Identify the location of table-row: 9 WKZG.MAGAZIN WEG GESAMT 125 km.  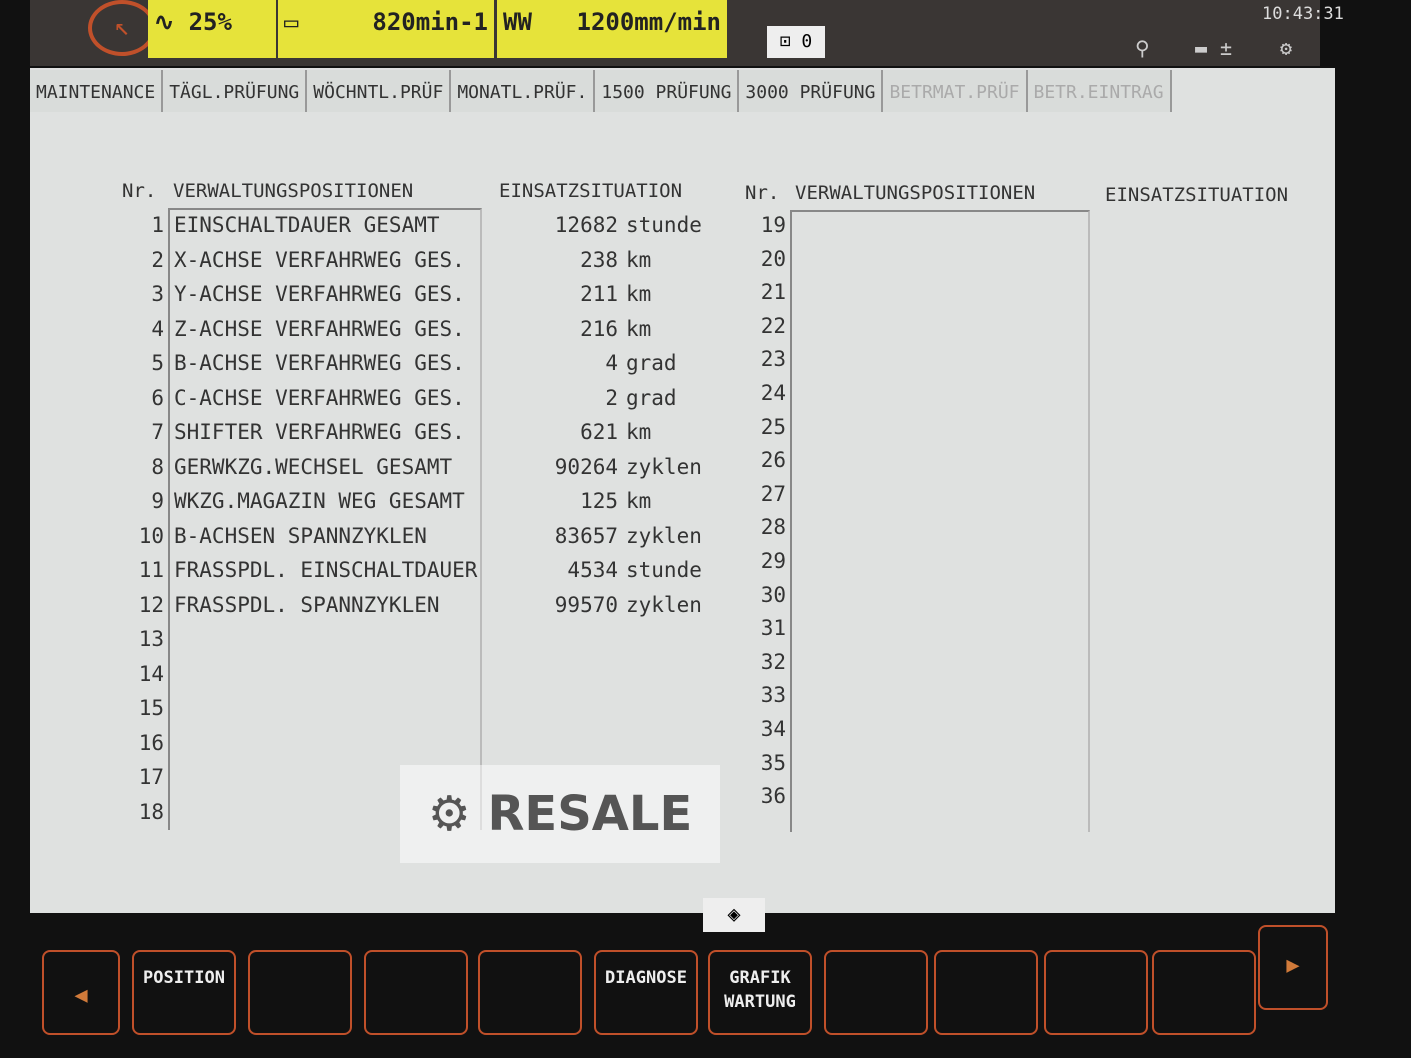
(380, 501).